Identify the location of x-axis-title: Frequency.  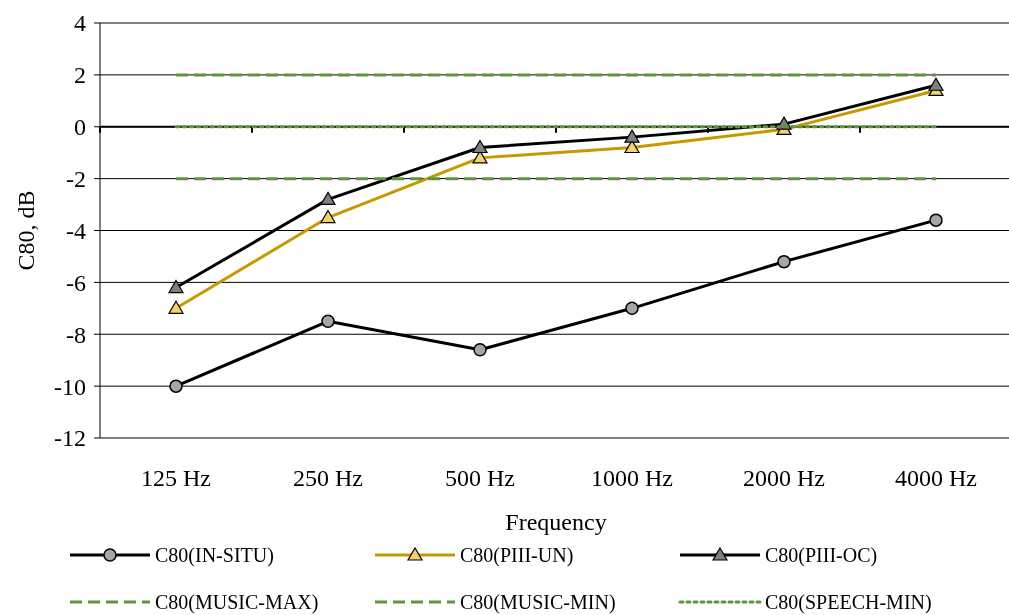
(556, 522).